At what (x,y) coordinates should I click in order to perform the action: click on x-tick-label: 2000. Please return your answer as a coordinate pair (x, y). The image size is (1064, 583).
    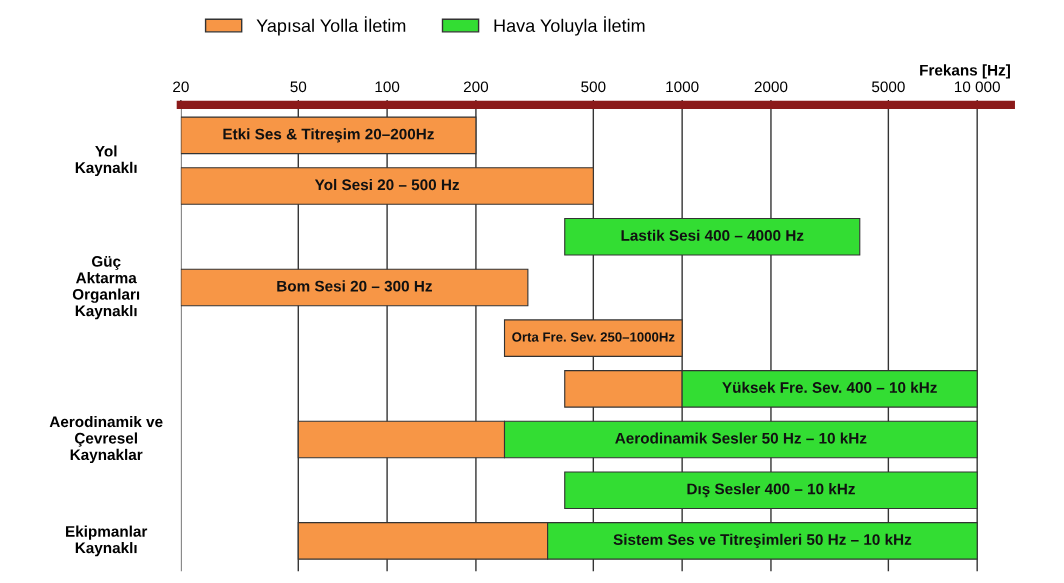
    Looking at the image, I should click on (771, 87).